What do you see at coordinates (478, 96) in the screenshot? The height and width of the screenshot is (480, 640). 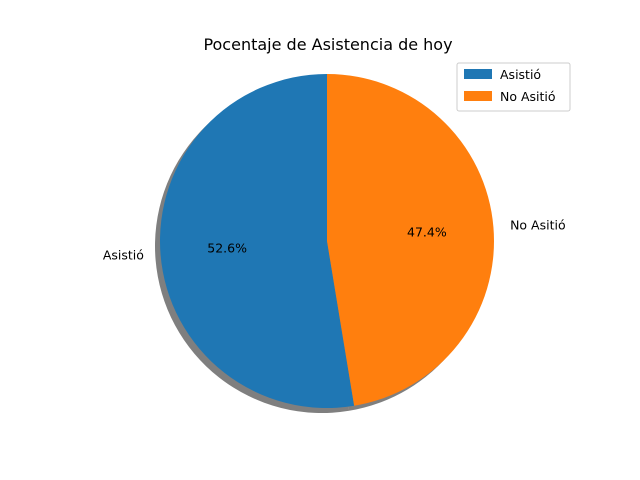 I see `legend-swatch-no-asitio` at bounding box center [478, 96].